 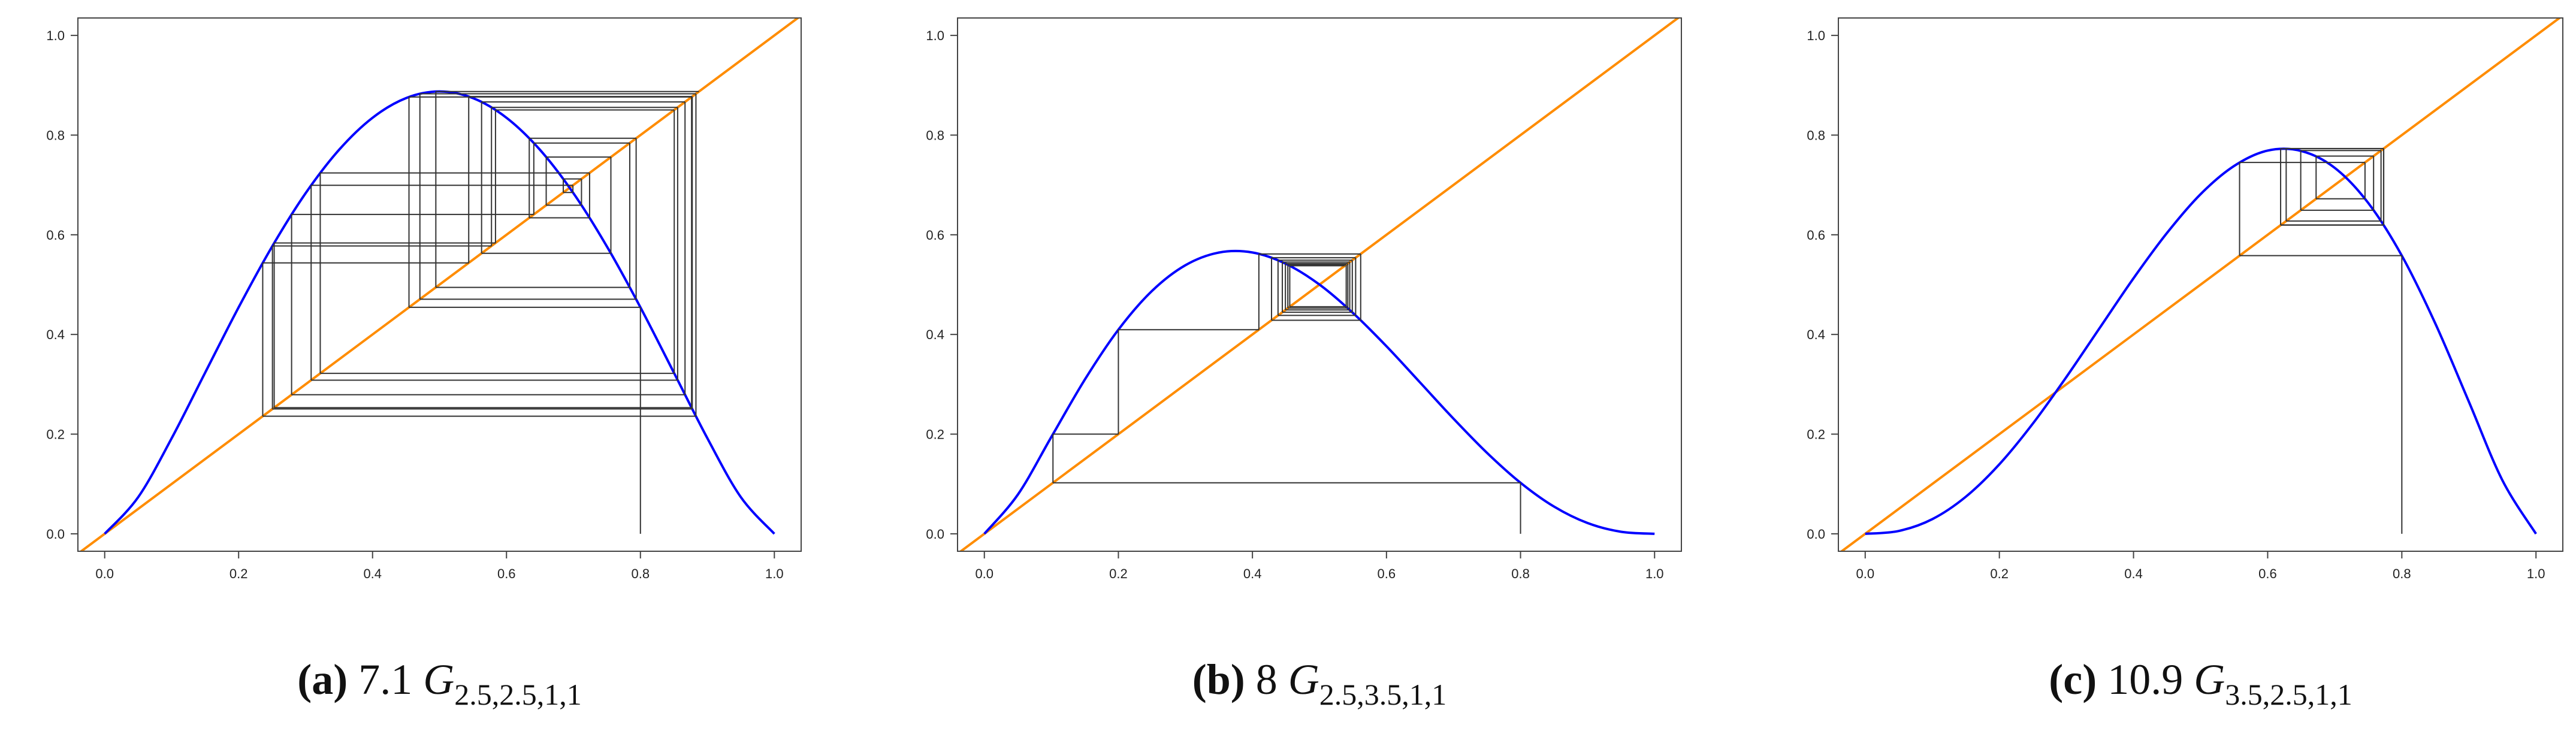 I want to click on caption-subscript: 3.5,2.5,1,1, so click(x=2289, y=694).